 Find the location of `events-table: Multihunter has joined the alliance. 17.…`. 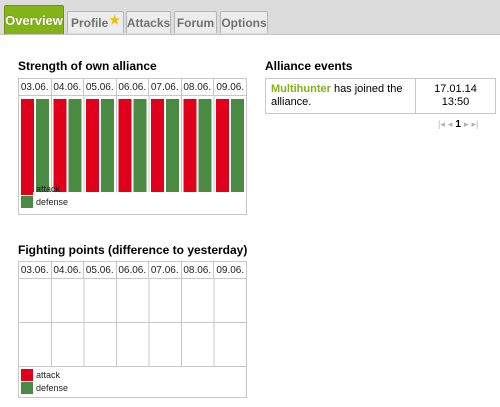

events-table: Multihunter has joined the alliance. 17.… is located at coordinates (380, 96).